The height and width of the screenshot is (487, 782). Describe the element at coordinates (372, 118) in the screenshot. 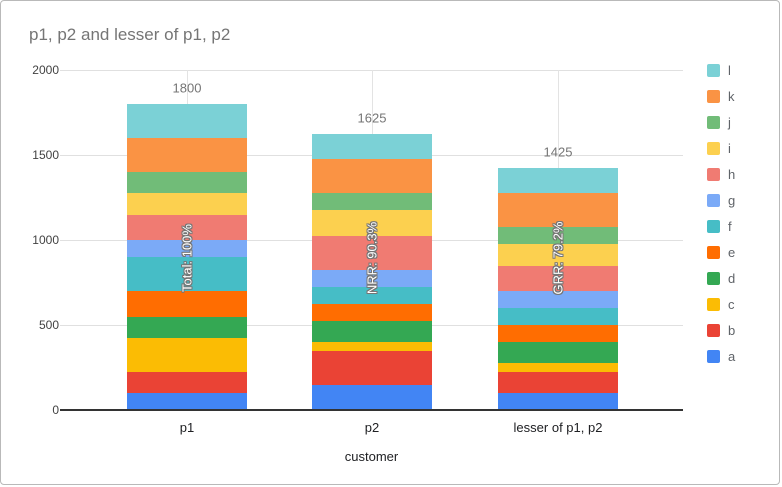

I see `total-label: 1625` at that location.